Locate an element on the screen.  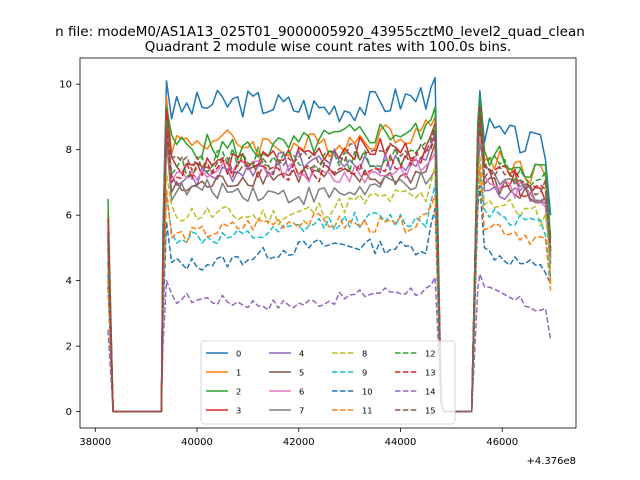
legend-label-11: 11 is located at coordinates (367, 411).